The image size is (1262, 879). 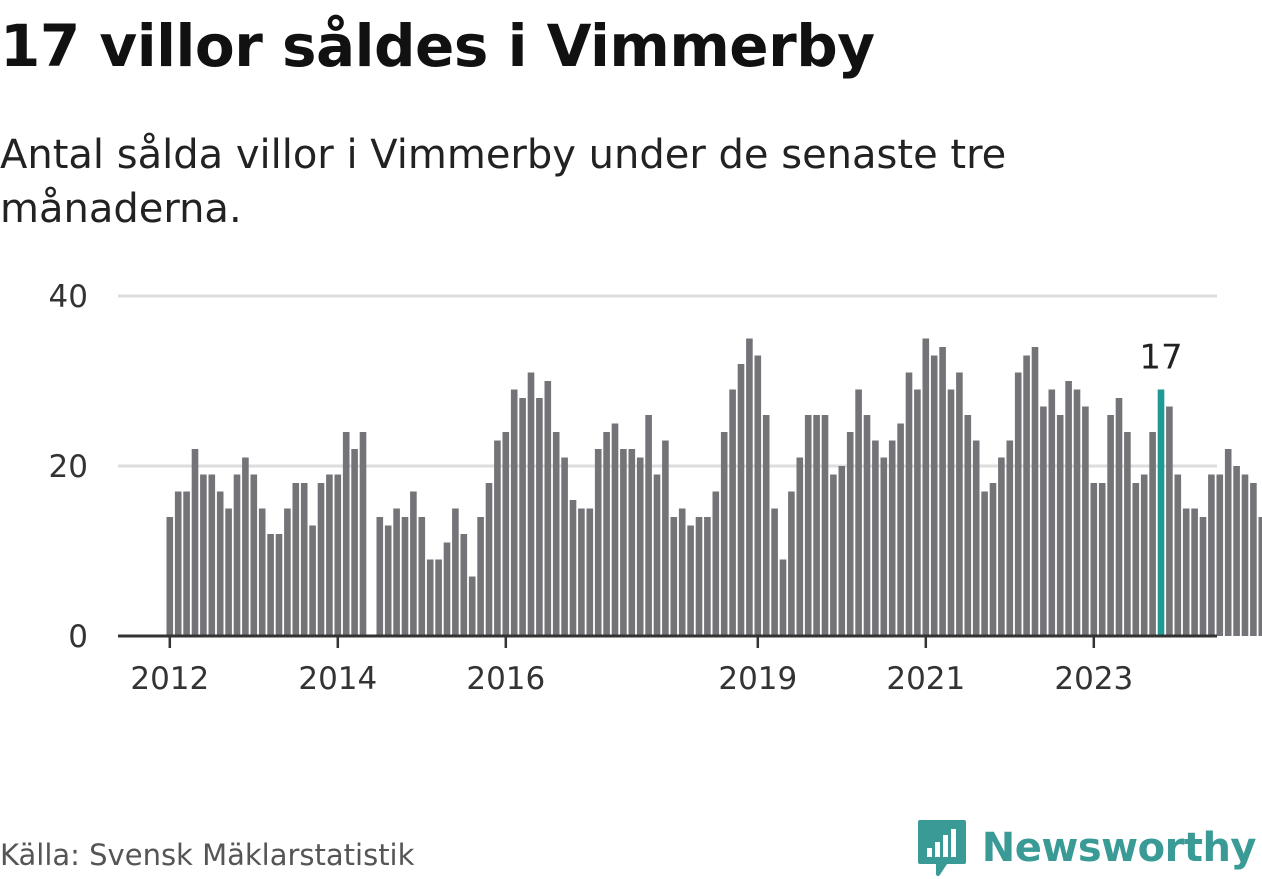 What do you see at coordinates (667, 641) in the screenshot?
I see `axes` at bounding box center [667, 641].